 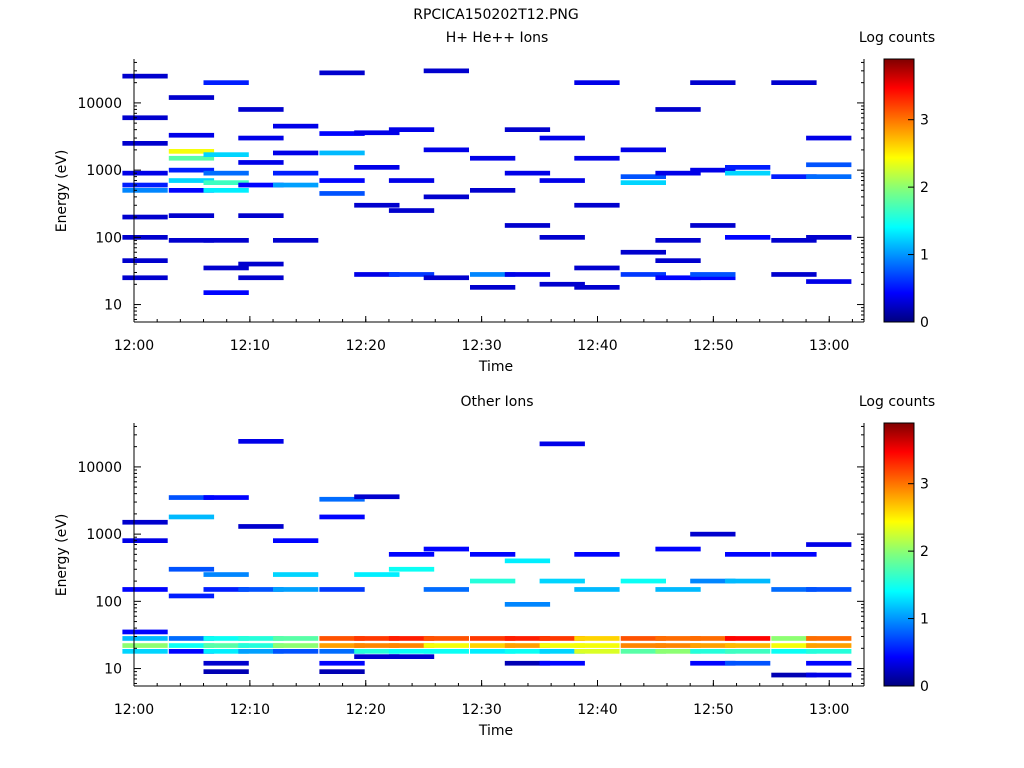 What do you see at coordinates (495, 731) in the screenshot?
I see `x-axis-label: Time` at bounding box center [495, 731].